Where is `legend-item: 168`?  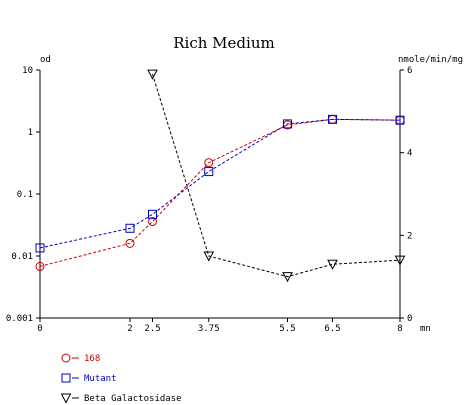 legend-item: 168 is located at coordinates (80, 358).